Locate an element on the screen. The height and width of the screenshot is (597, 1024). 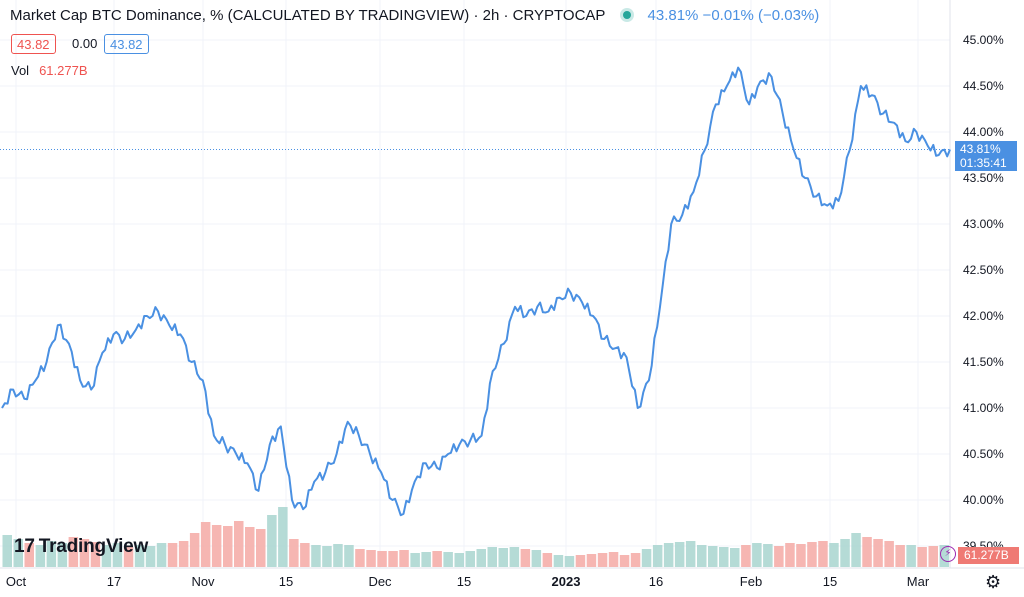
tradingview-logo-text: TradingView is located at coordinates (93, 546).